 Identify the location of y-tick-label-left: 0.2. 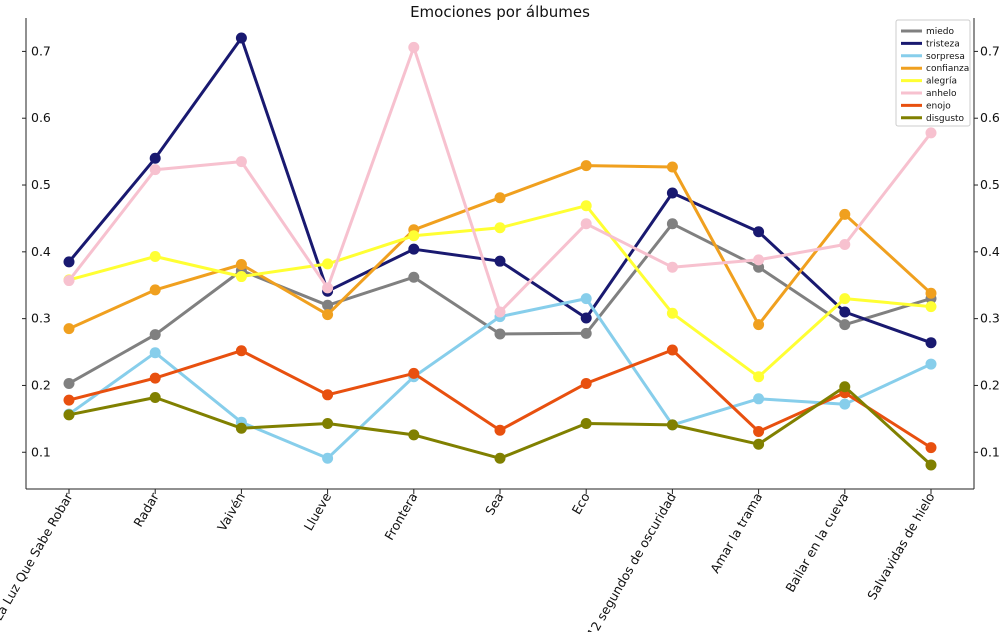
(41, 384).